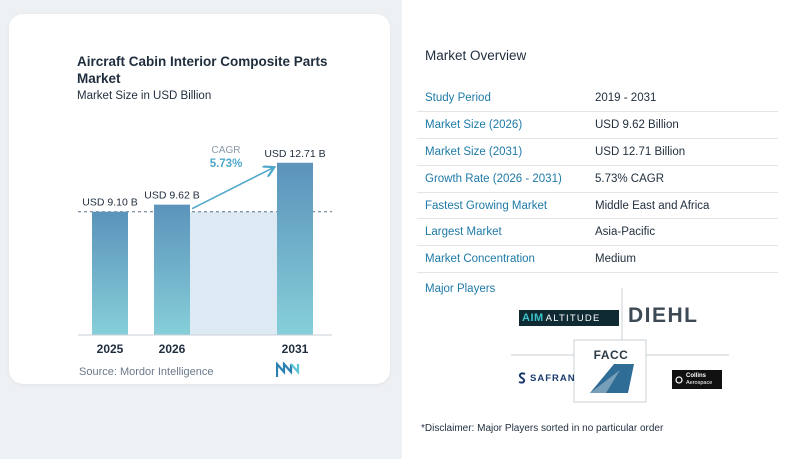 This screenshot has width=800, height=459. I want to click on aerospace-text: Aerospace, so click(699, 382).